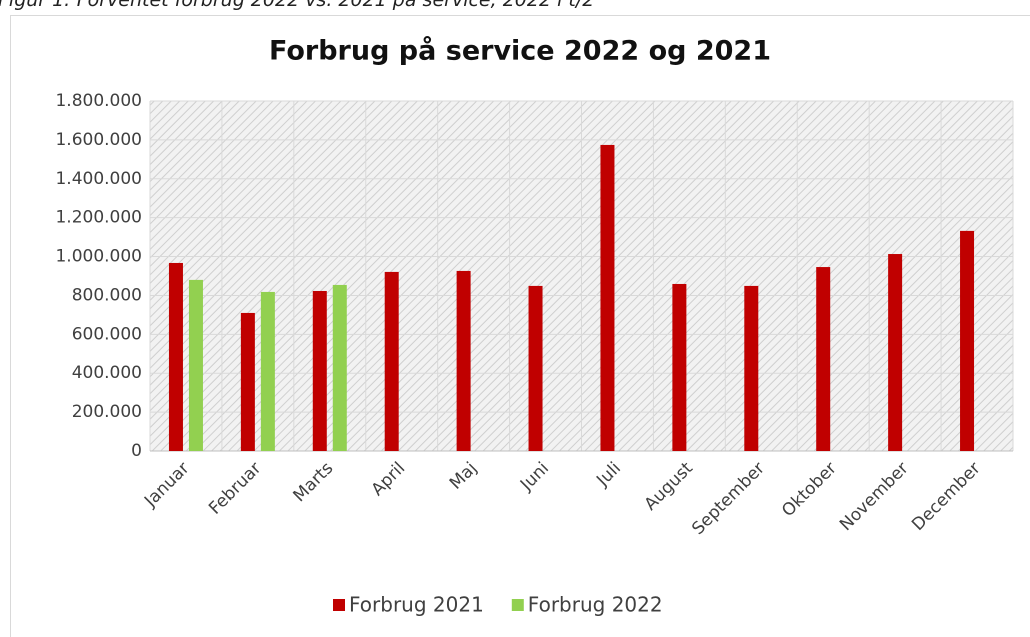 The width and height of the screenshot is (1030, 637). I want to click on y-tick-label: 400.000, so click(107, 373).